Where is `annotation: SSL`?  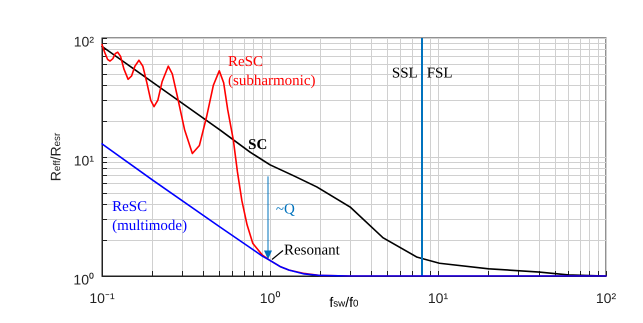 annotation: SSL is located at coordinates (405, 74).